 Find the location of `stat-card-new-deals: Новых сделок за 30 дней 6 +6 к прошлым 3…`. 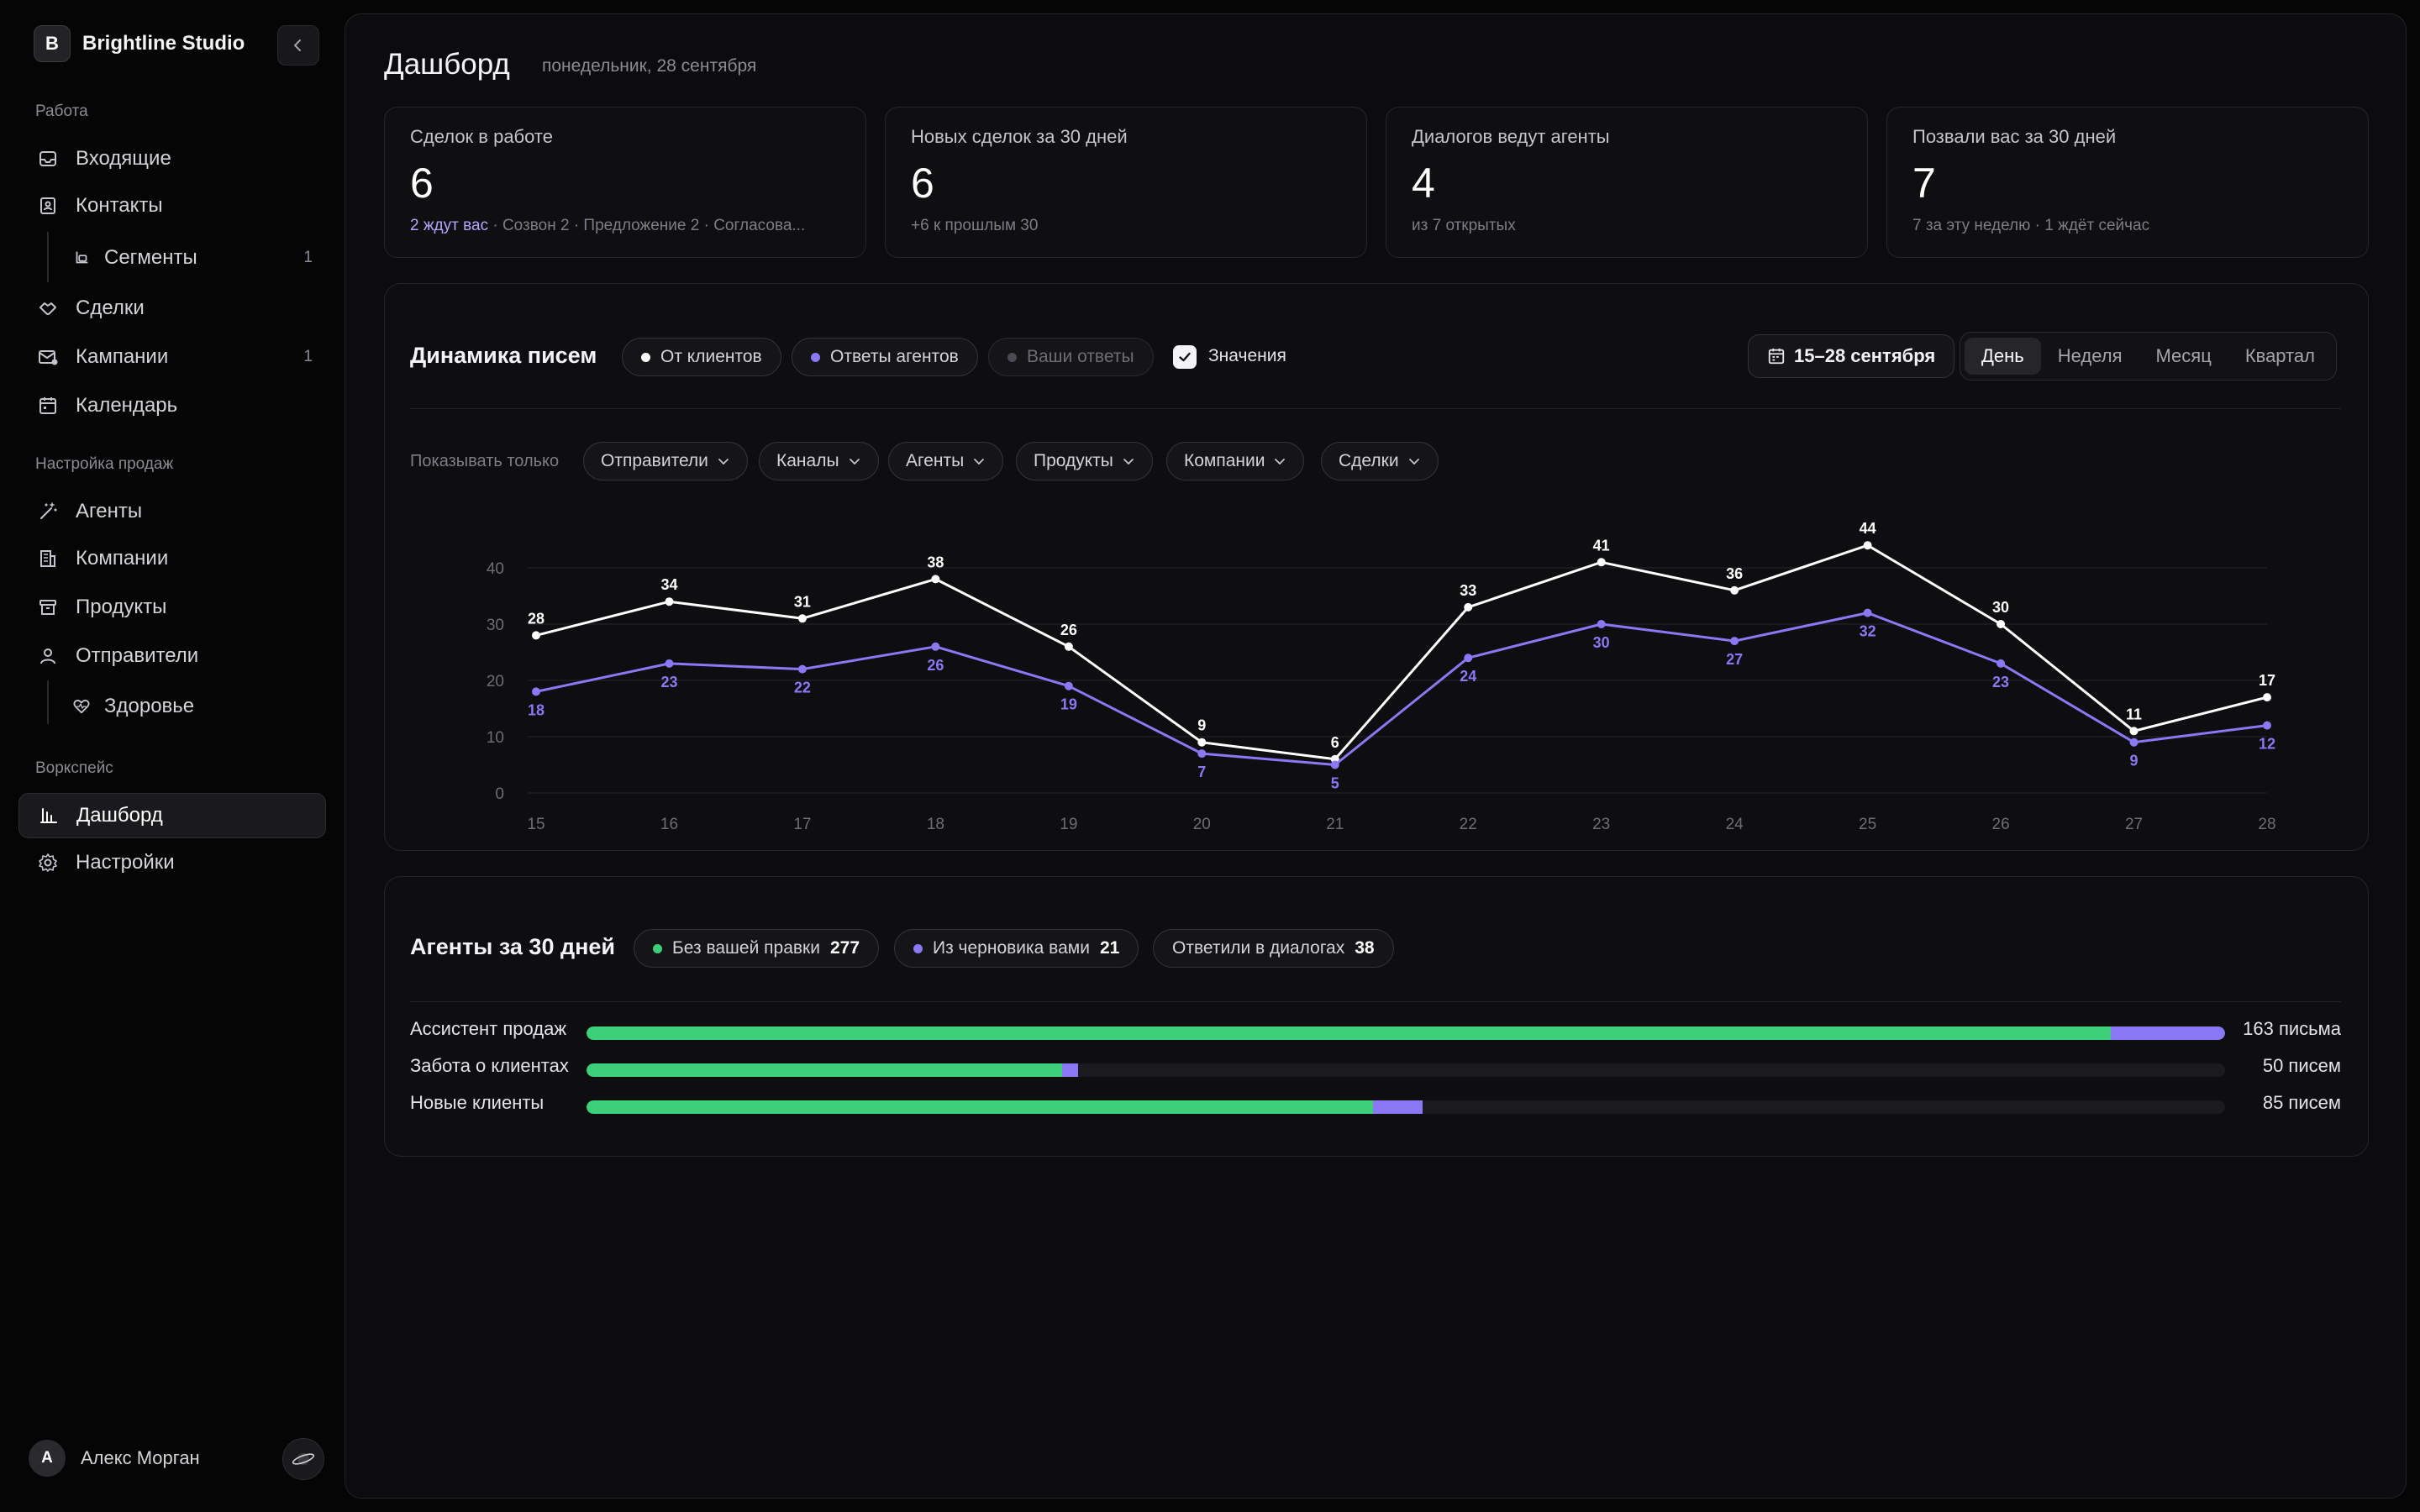

stat-card-new-deals: Новых сделок за 30 дней 6 +6 к прошлым 3… is located at coordinates (1126, 182).